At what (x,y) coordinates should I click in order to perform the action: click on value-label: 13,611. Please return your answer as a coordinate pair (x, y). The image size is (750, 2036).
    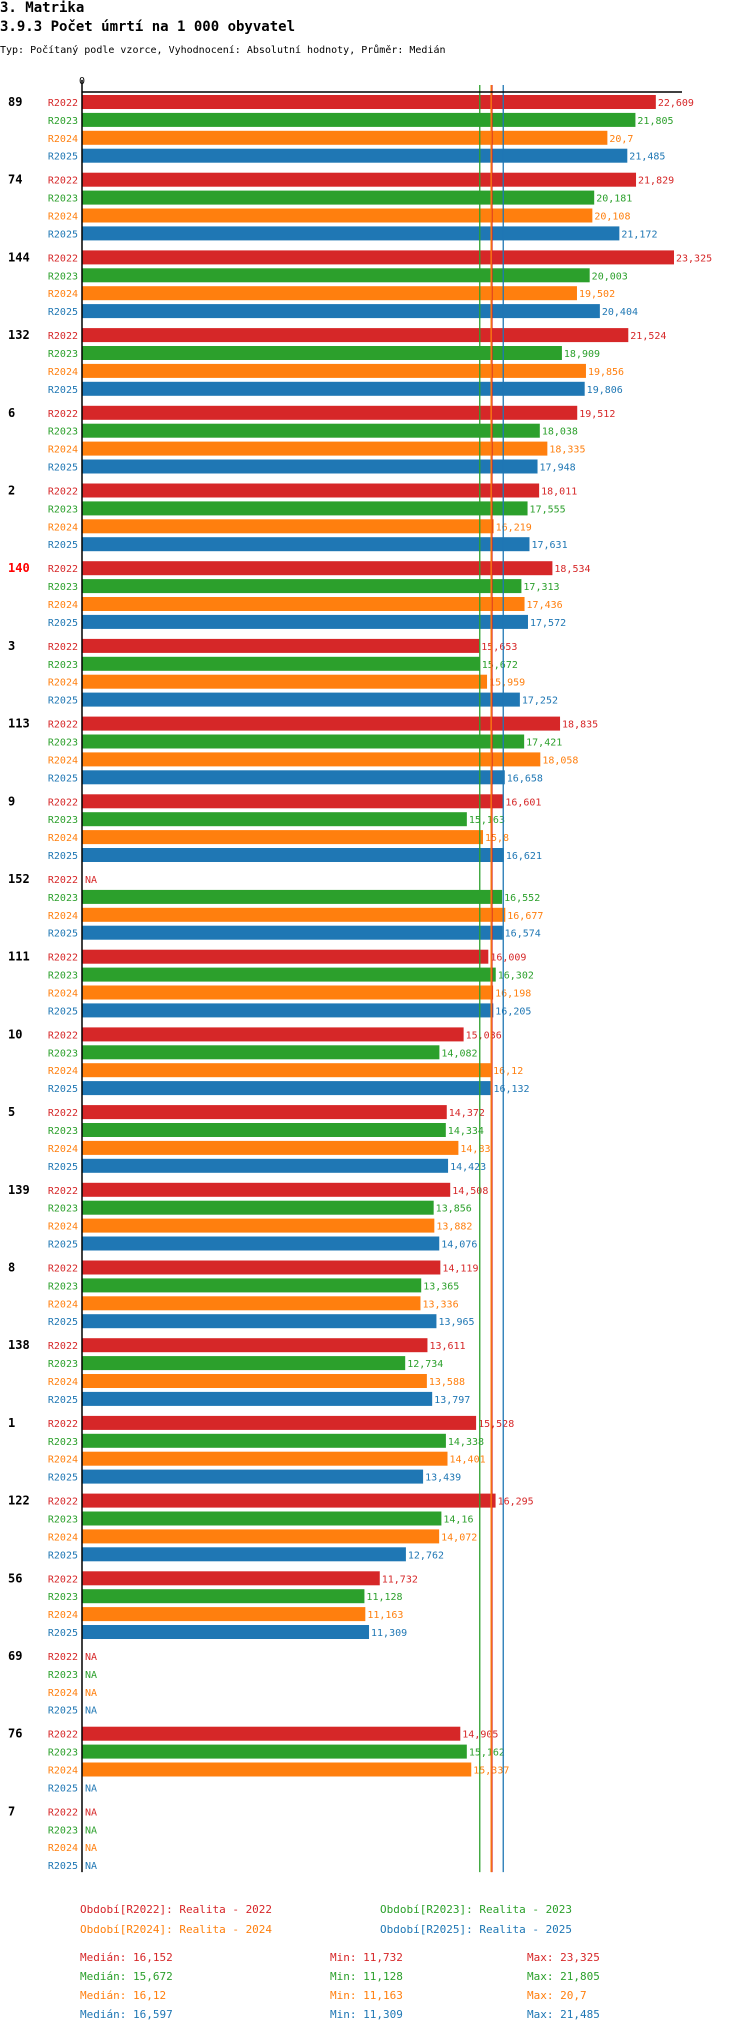
    Looking at the image, I should click on (447, 1346).